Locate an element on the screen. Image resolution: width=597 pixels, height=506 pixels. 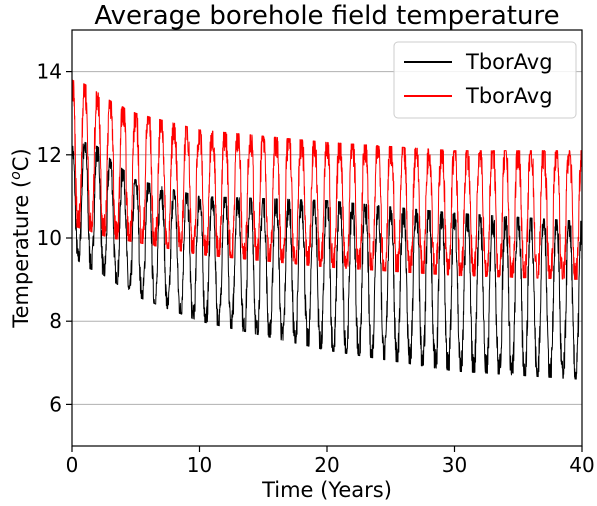
y-tick-label: 12 is located at coordinates (49, 155).